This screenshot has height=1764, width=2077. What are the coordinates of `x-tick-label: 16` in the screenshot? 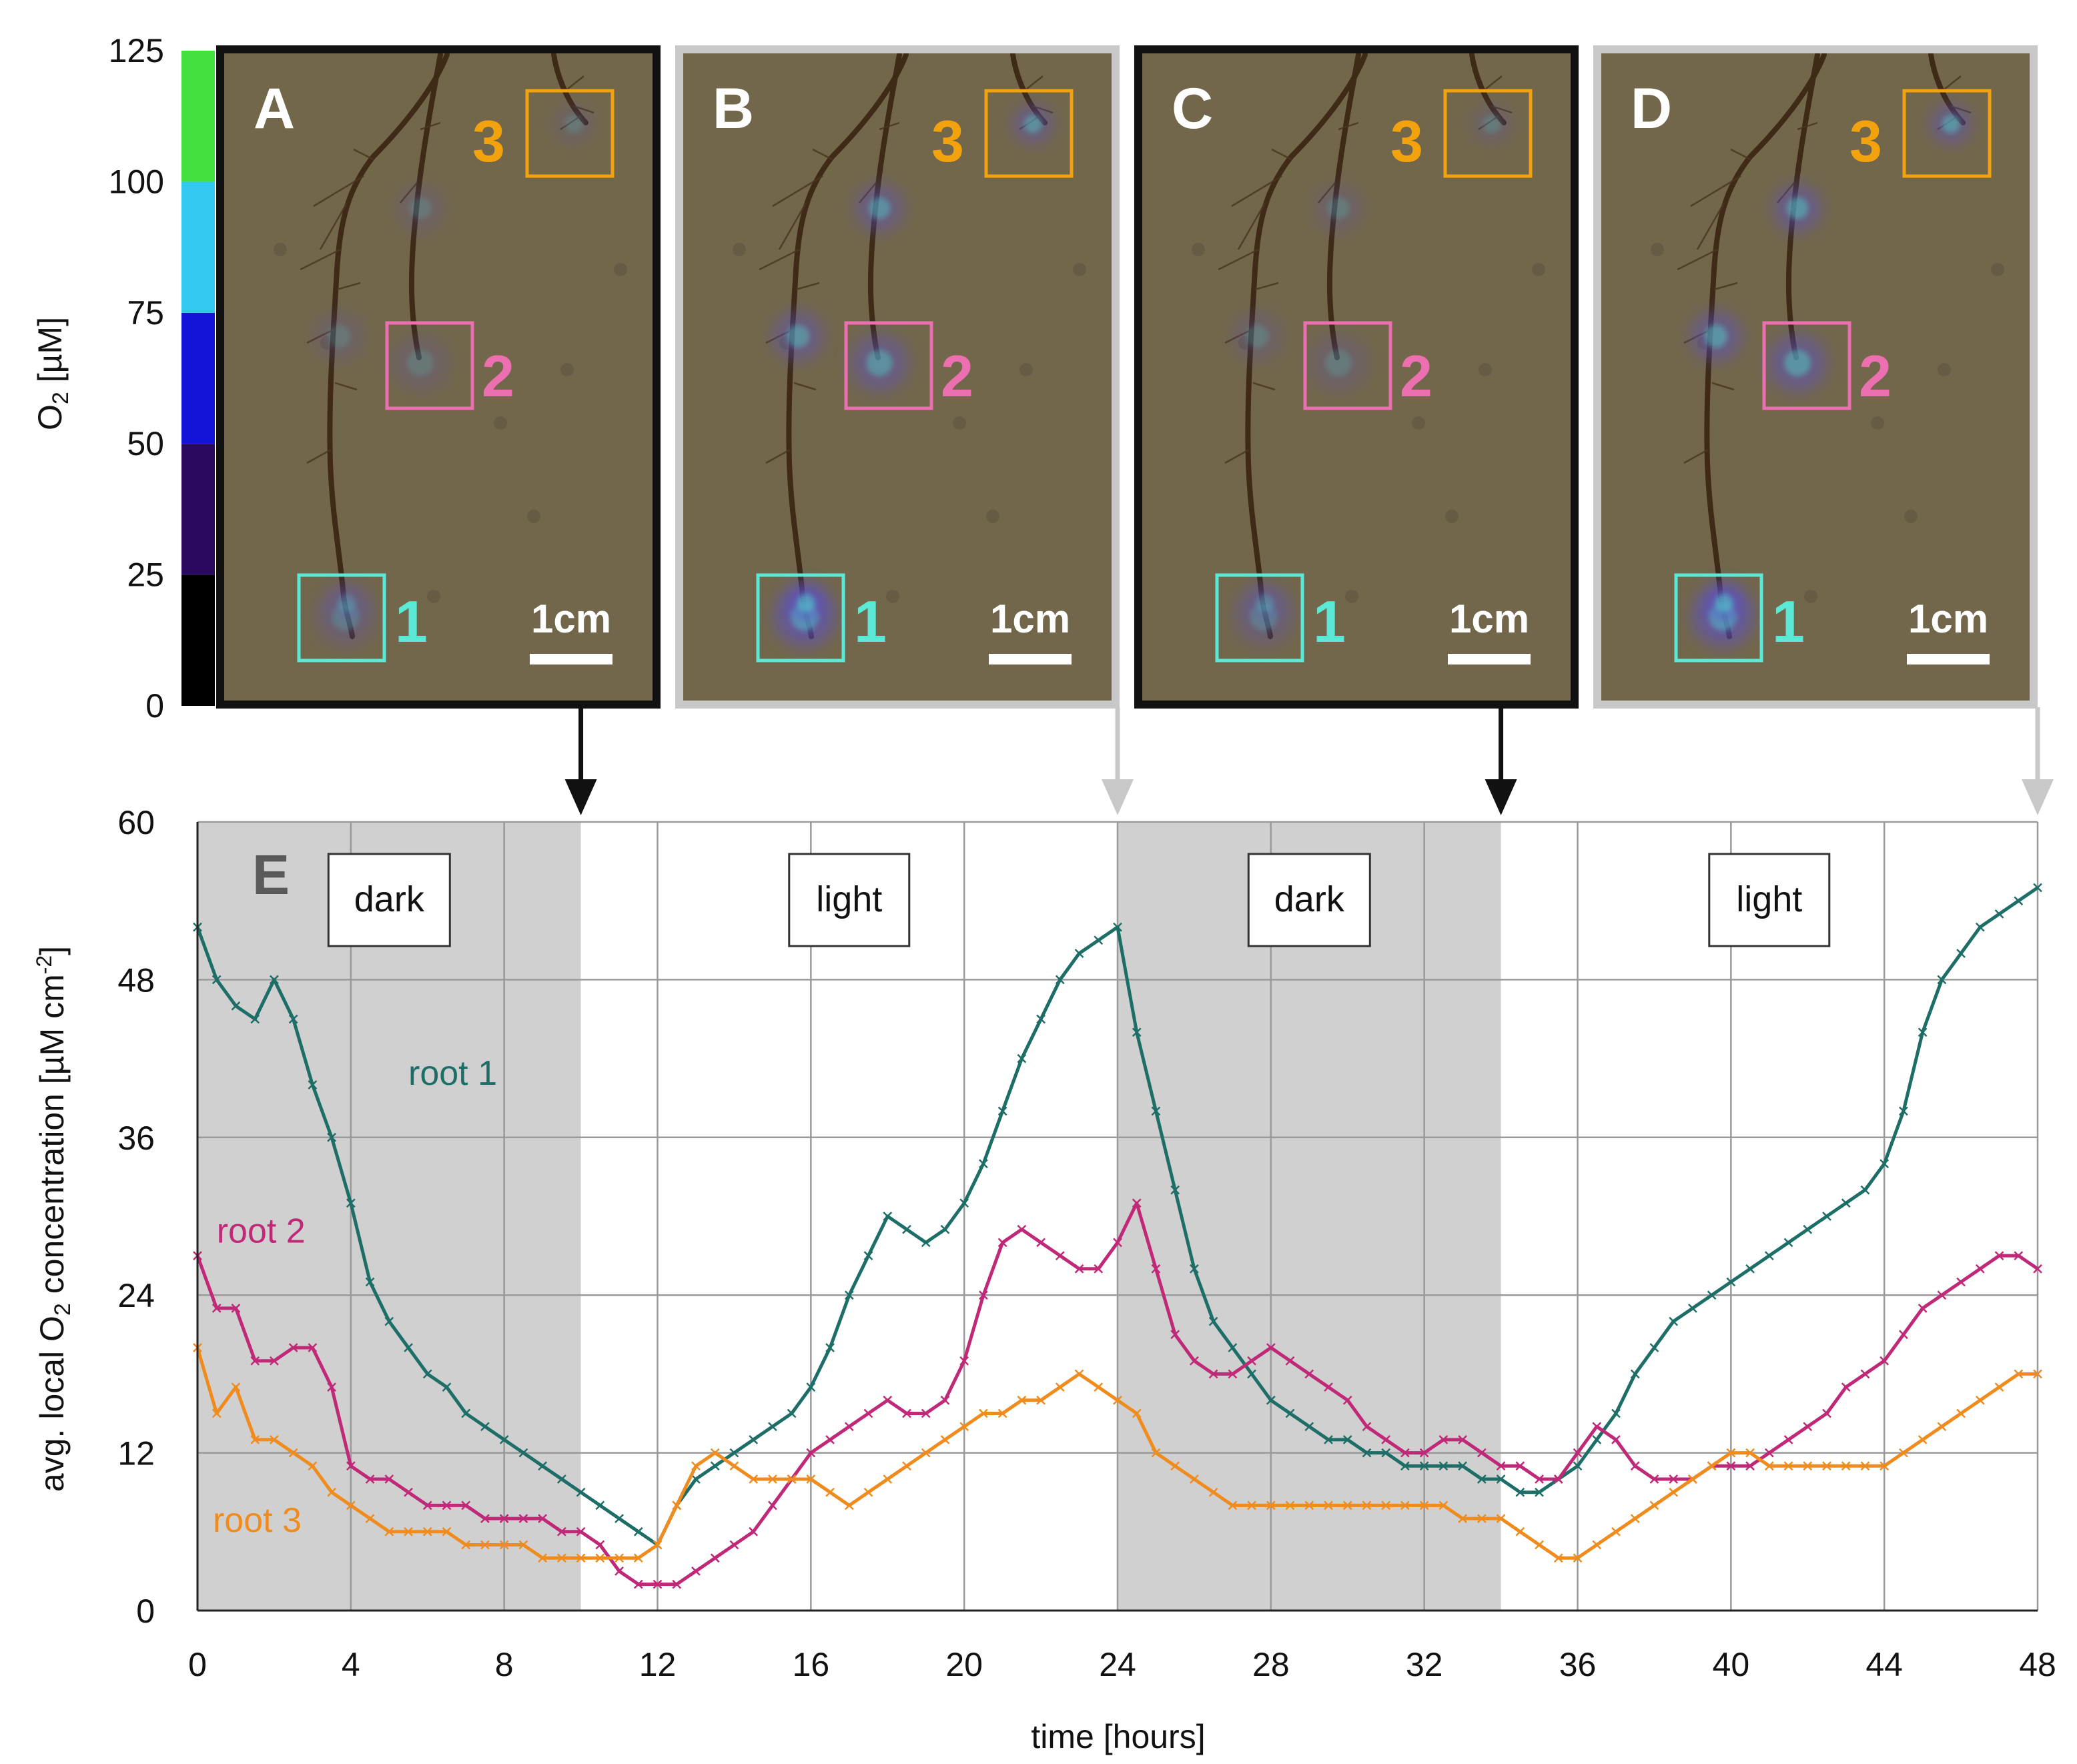 It's located at (812, 1664).